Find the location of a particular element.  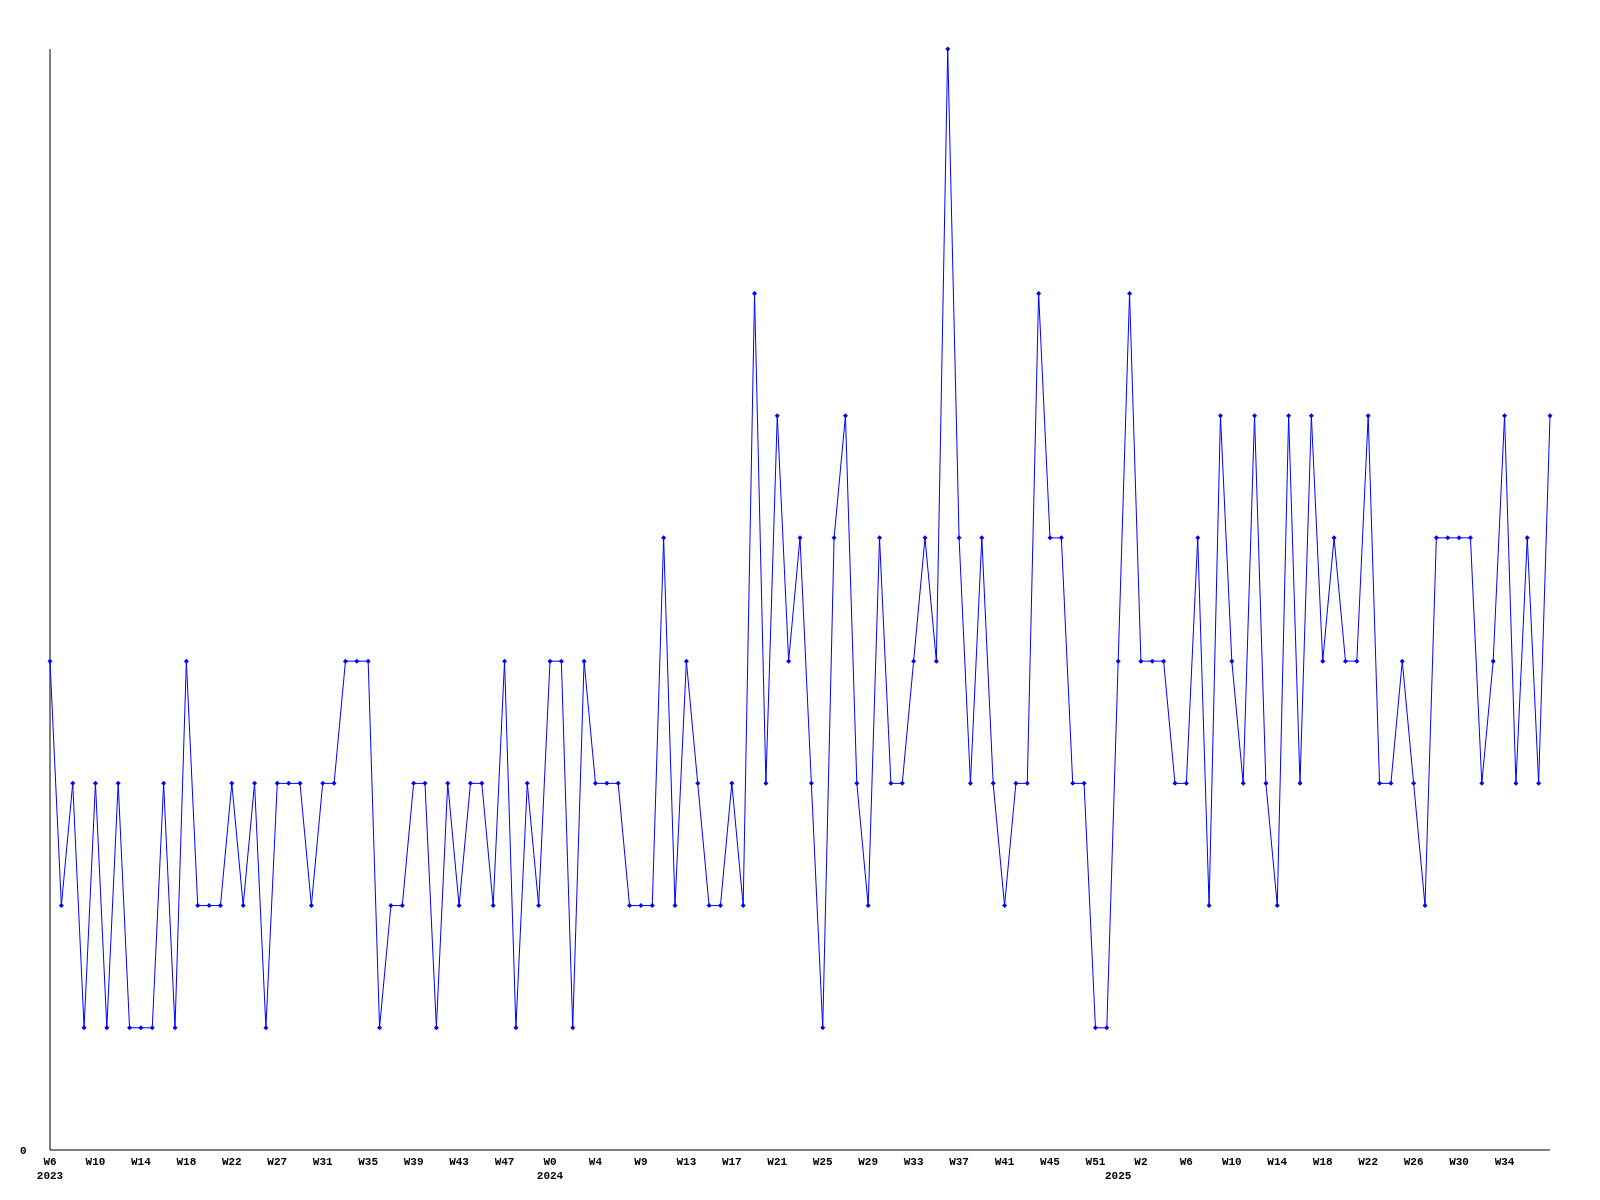

x-tick-label: W17 is located at coordinates (731, 1162).